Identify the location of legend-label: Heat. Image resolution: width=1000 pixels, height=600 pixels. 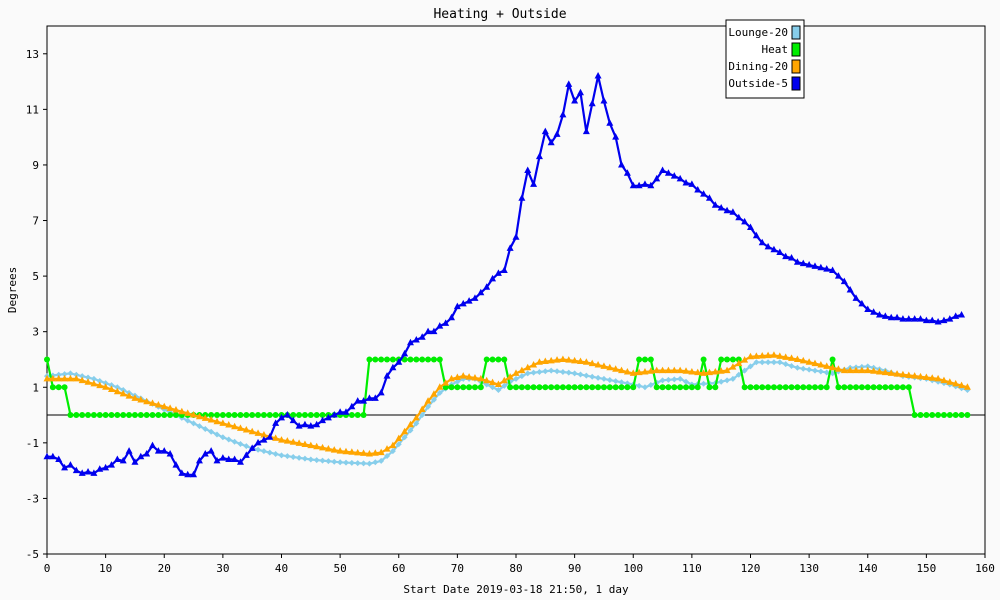
(775, 49).